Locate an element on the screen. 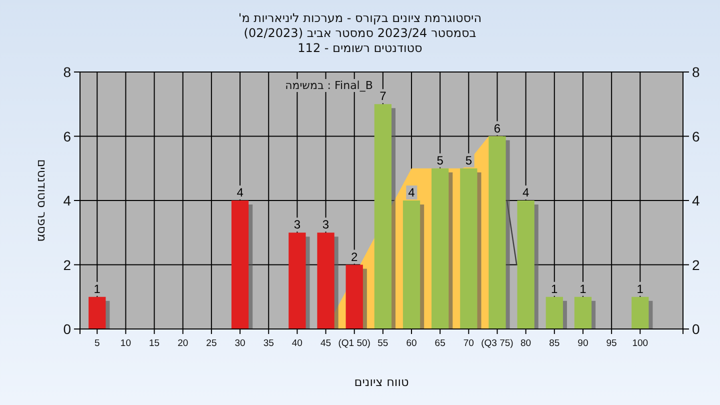  y-tick-label: 4 is located at coordinates (67, 200).